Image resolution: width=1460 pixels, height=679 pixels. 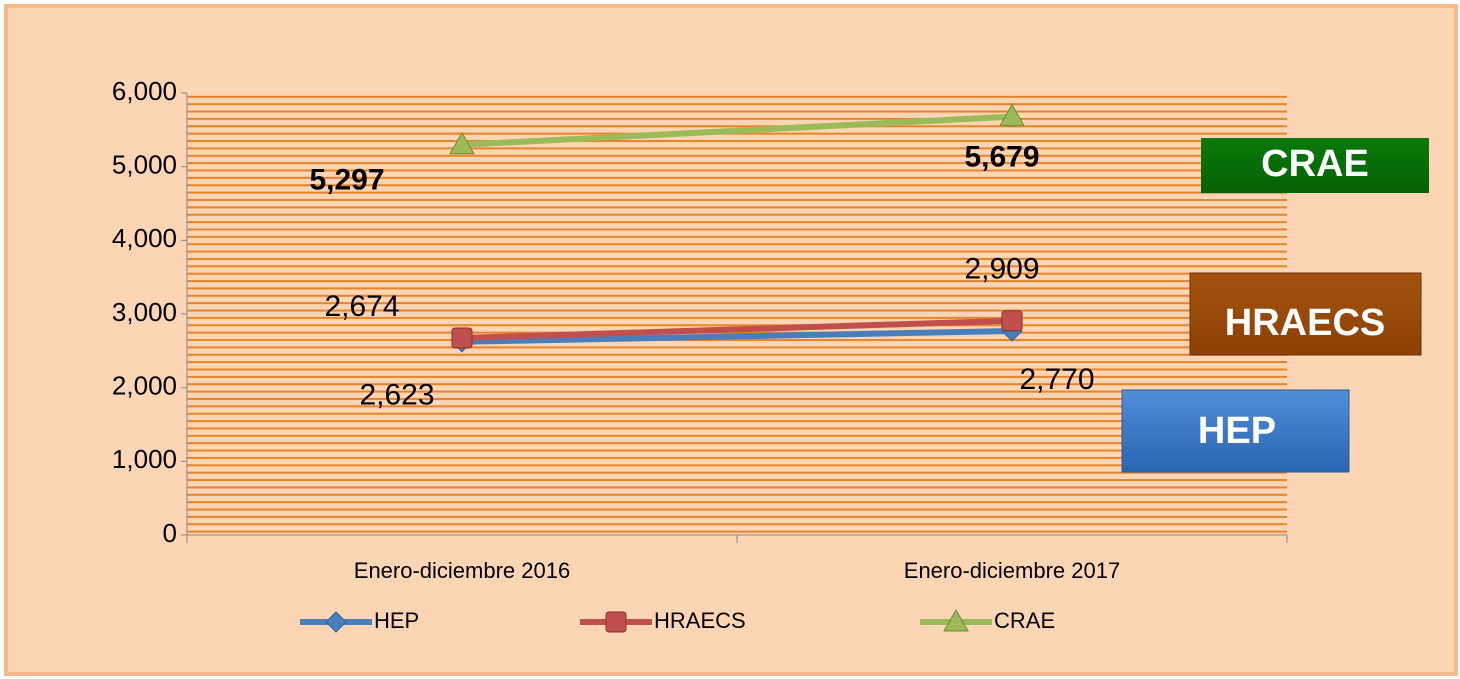 What do you see at coordinates (396, 620) in the screenshot?
I see `legend-label: HEP` at bounding box center [396, 620].